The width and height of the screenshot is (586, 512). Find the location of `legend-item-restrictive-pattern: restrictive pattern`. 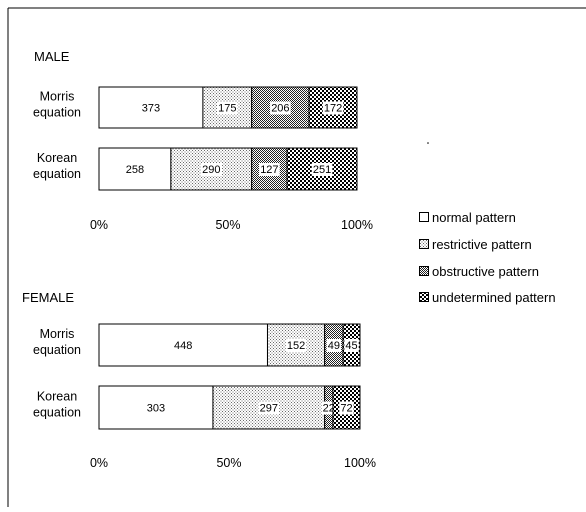

legend-item-restrictive-pattern: restrictive pattern is located at coordinates (475, 244).